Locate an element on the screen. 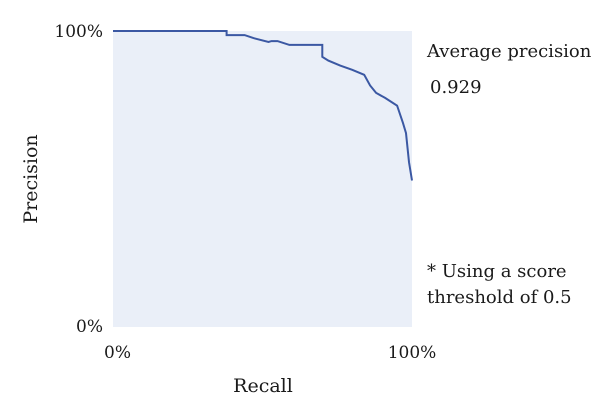  average-precision-value: 0.929 is located at coordinates (456, 87).